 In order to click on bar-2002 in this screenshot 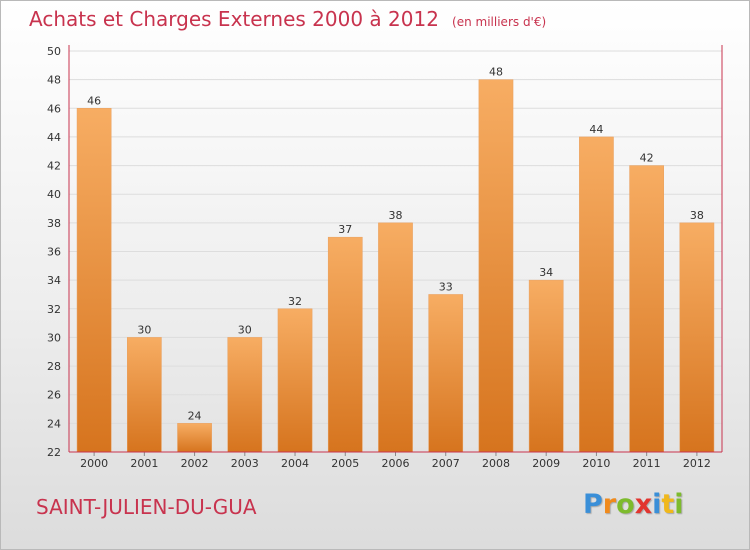, I will do `click(194, 438)`.